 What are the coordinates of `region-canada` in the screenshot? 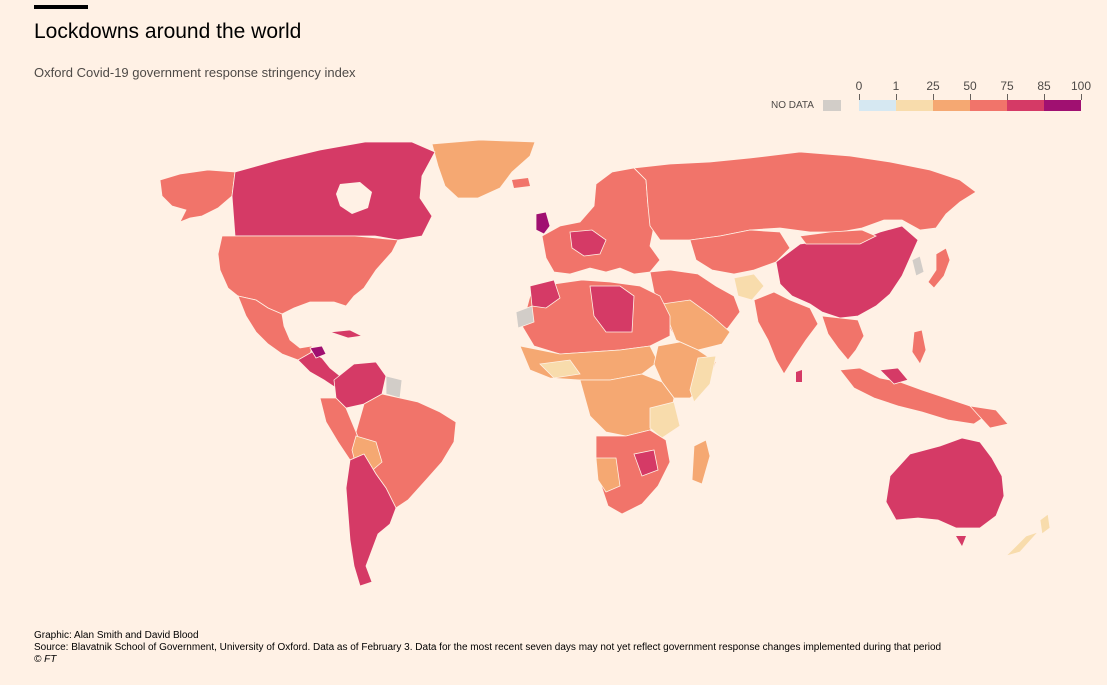 It's located at (333, 191).